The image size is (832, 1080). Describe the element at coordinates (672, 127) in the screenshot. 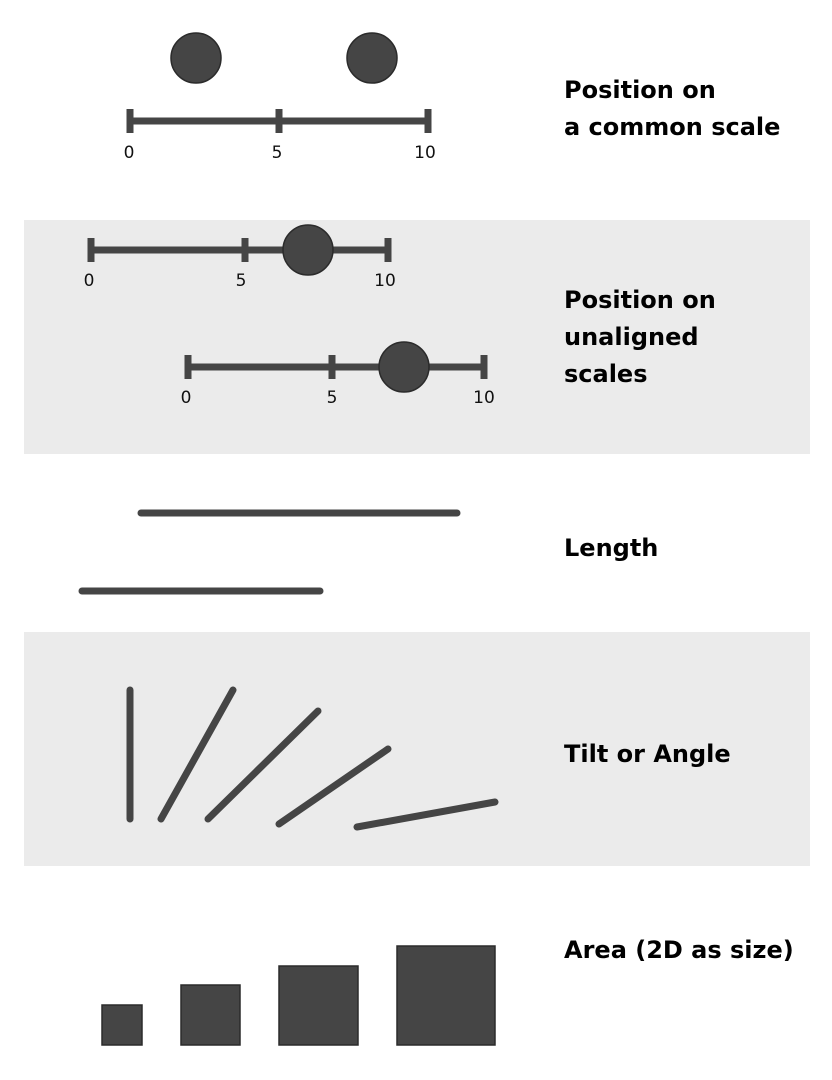

I see `label-common-scale-line-2: a common scale` at that location.